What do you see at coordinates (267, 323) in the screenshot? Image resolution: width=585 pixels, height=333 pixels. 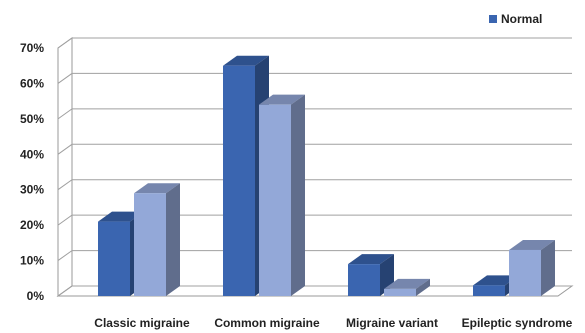 I see `category-label-1: Common migraine` at bounding box center [267, 323].